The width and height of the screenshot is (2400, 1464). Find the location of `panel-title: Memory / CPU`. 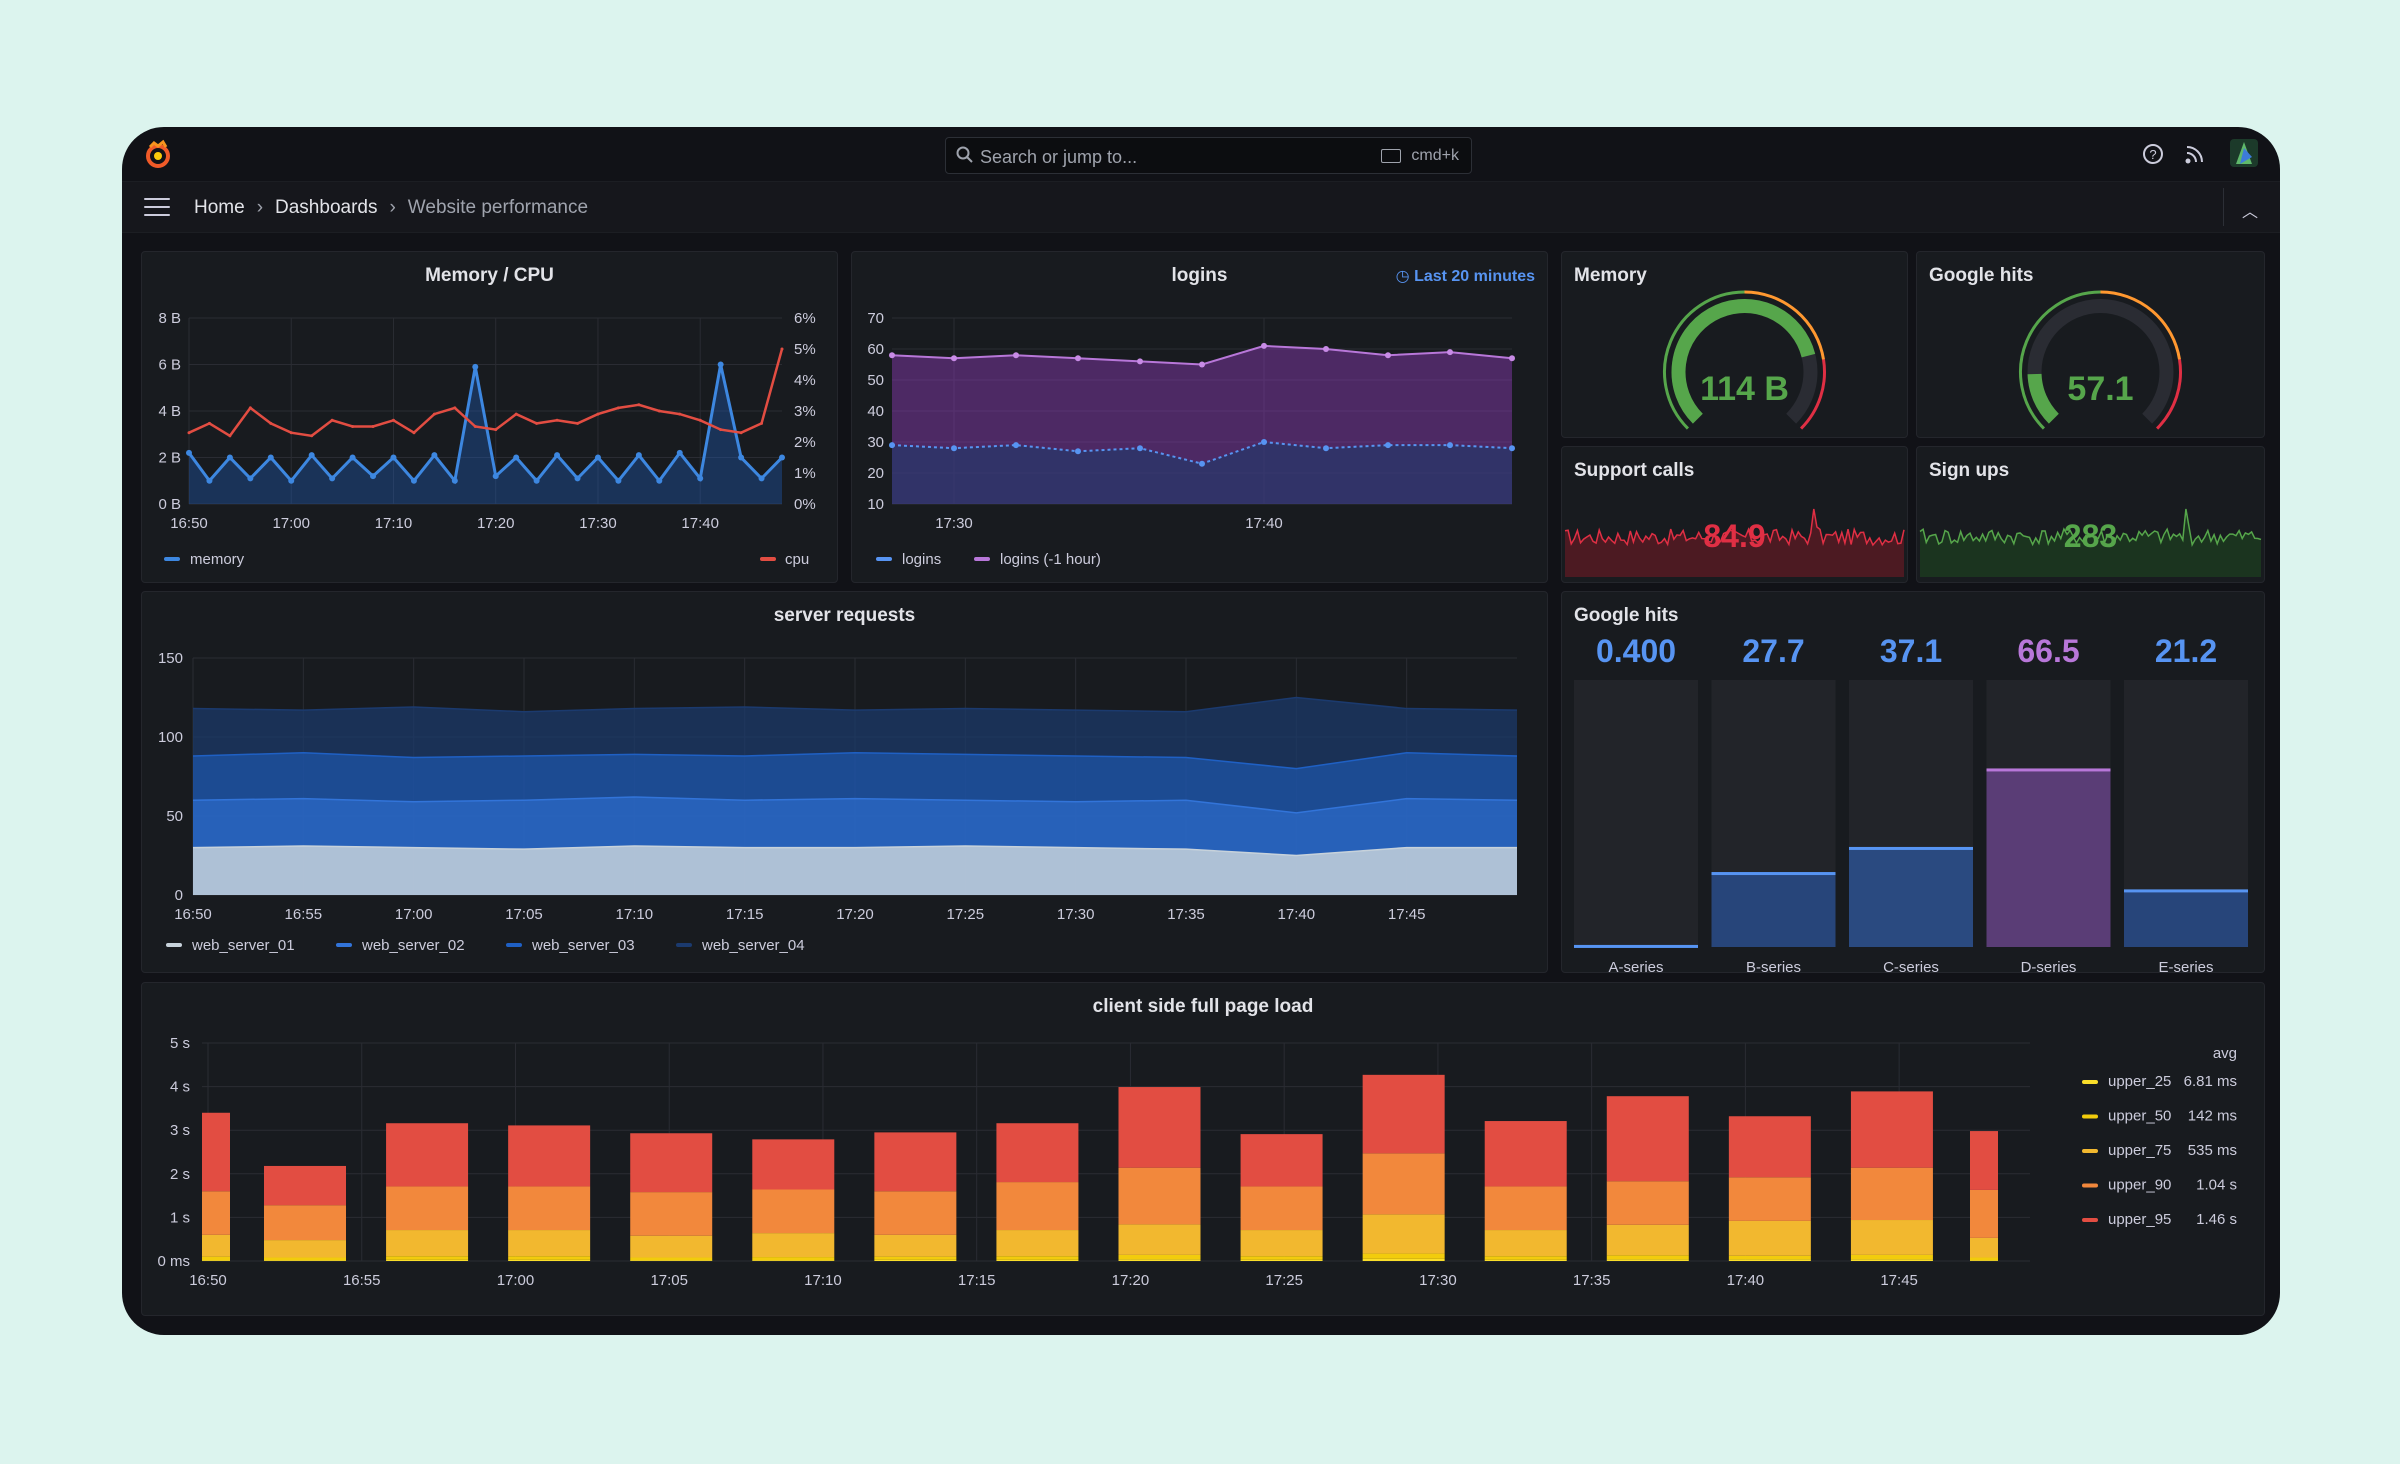

panel-title: Memory / CPU is located at coordinates (489, 275).